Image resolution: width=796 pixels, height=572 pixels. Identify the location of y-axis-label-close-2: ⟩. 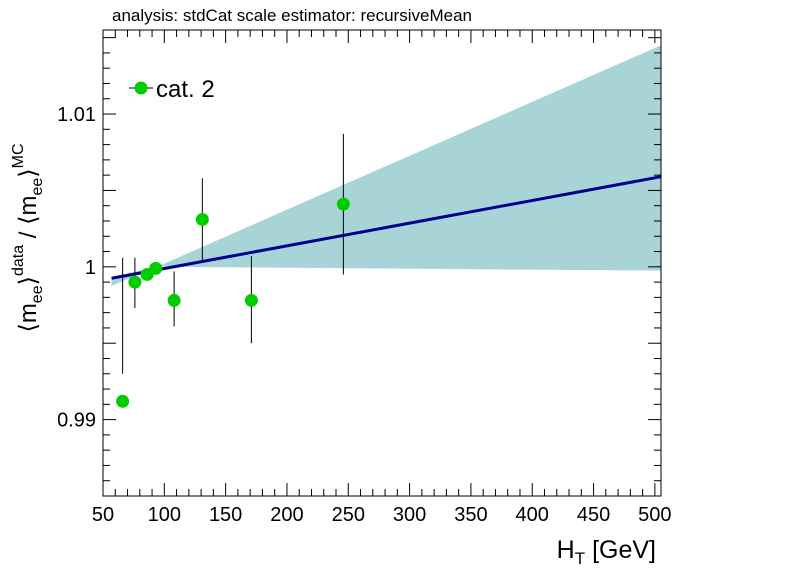
(28, 172).